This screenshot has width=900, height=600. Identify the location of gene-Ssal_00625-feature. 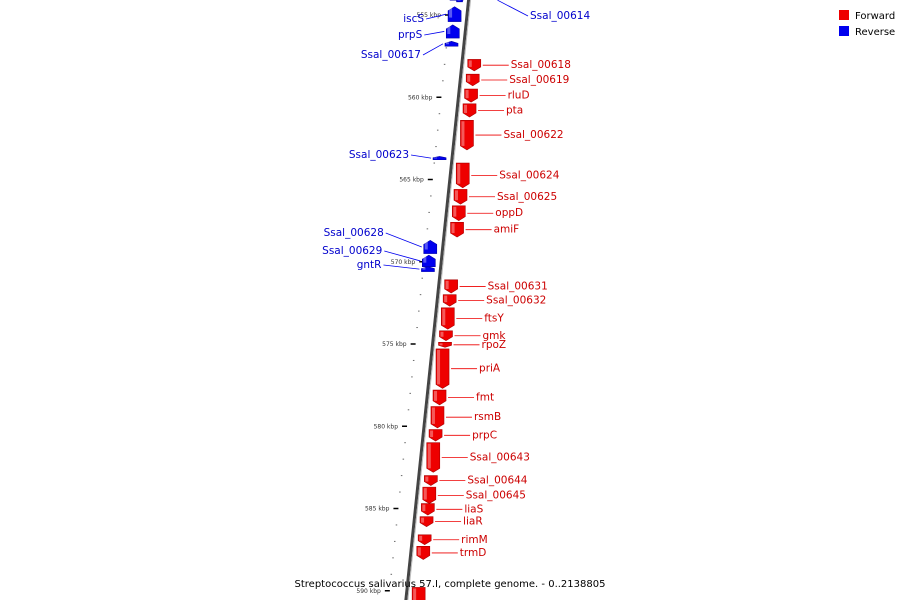
(460, 197).